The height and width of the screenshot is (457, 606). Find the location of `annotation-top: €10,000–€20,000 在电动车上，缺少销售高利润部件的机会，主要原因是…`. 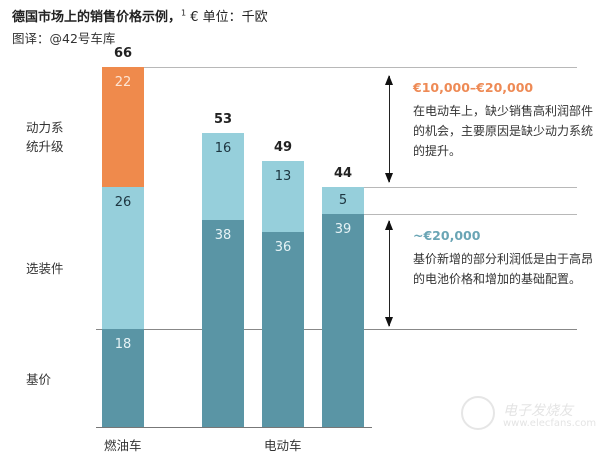

annotation-top: €10,000–€20,000 在电动车上，缺少销售高利润部件的机会，主要原因是… is located at coordinates (503, 120).